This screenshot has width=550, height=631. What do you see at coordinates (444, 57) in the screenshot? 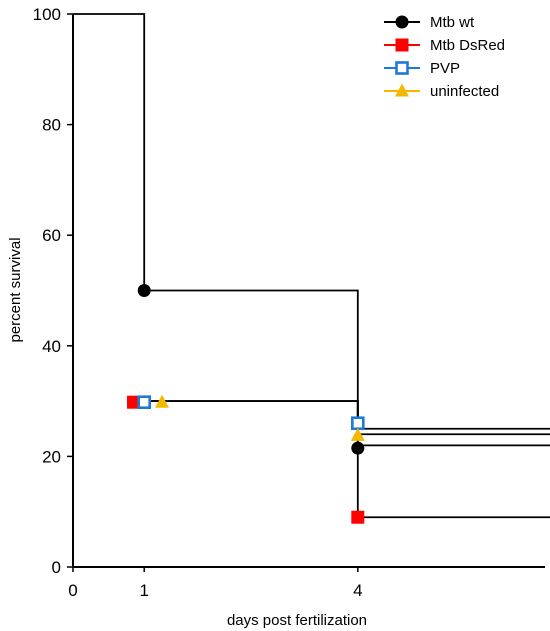
I see `legend: Mtb wt Mtb DsRed PVP uninfected` at bounding box center [444, 57].